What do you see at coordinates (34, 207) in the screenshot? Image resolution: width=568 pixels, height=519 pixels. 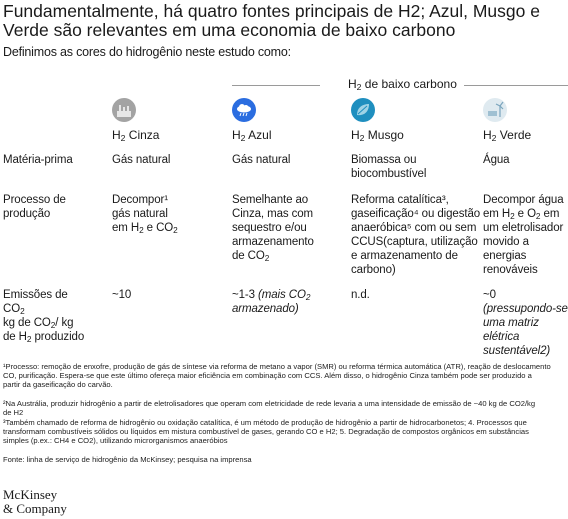 I see `row-label-process: Processo de produção` at bounding box center [34, 207].